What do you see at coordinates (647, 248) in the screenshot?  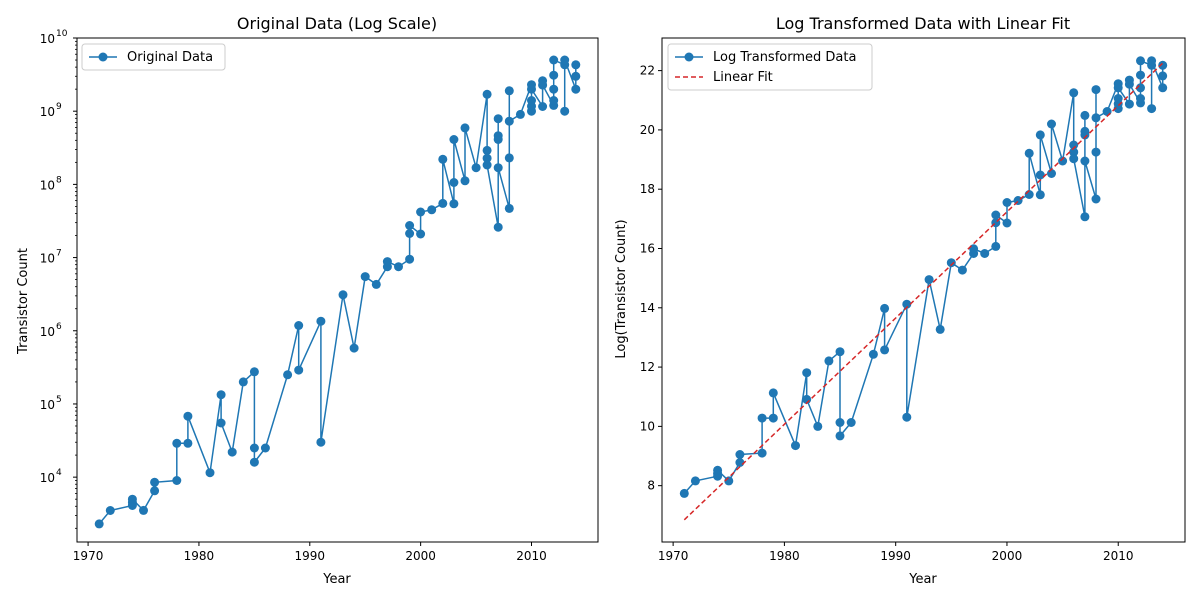 I see `right-y-tick-label: 16` at bounding box center [647, 248].